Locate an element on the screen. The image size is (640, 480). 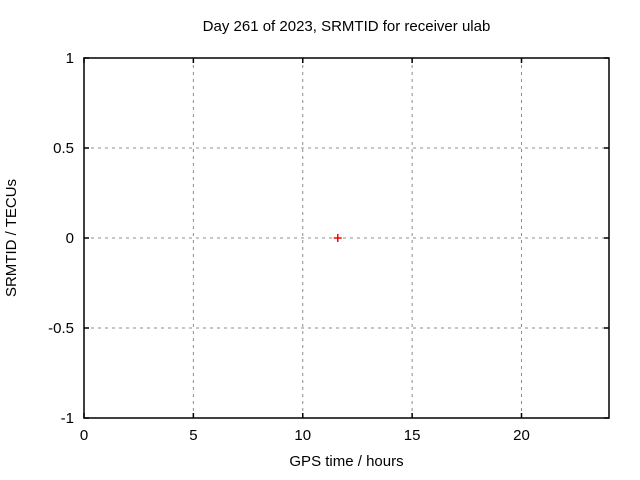
x-tick-label: 5 is located at coordinates (193, 435).